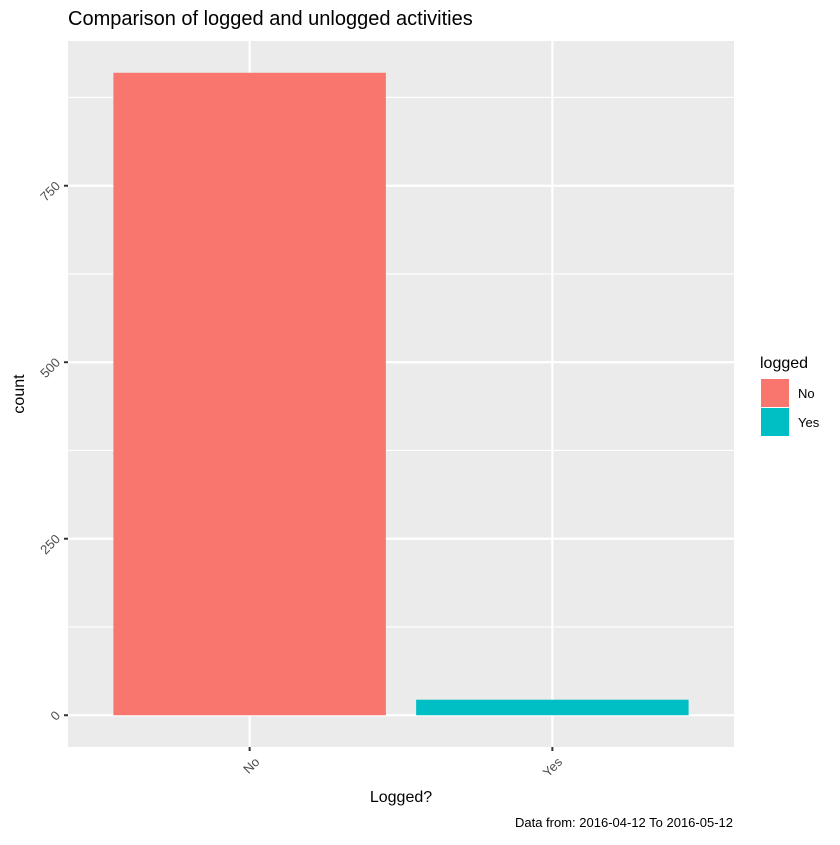 This screenshot has height=845, width=840. I want to click on x-tick-label: No, so click(251, 765).